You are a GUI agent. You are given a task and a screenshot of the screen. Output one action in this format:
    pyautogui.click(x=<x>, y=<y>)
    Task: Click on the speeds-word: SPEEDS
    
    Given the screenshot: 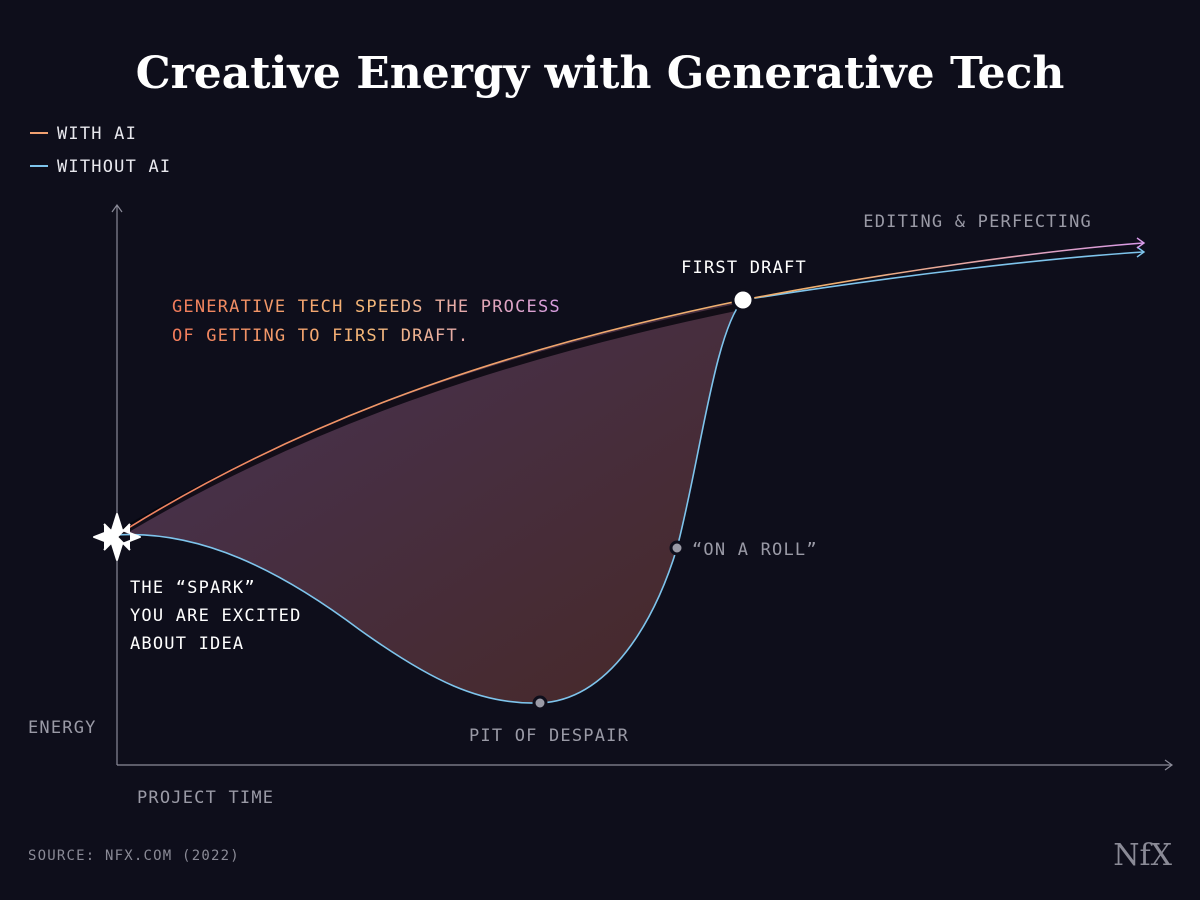 What is the action you would take?
    pyautogui.click(x=384, y=307)
    